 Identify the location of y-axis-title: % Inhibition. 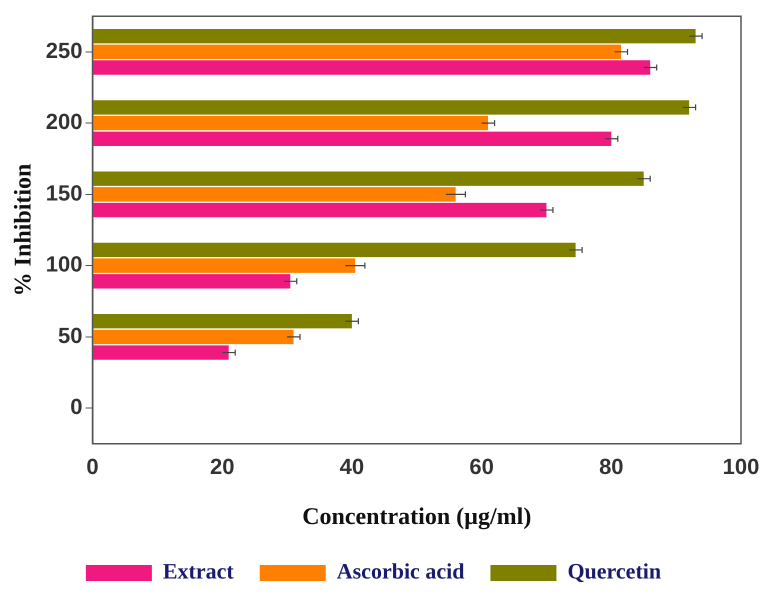
(23, 230).